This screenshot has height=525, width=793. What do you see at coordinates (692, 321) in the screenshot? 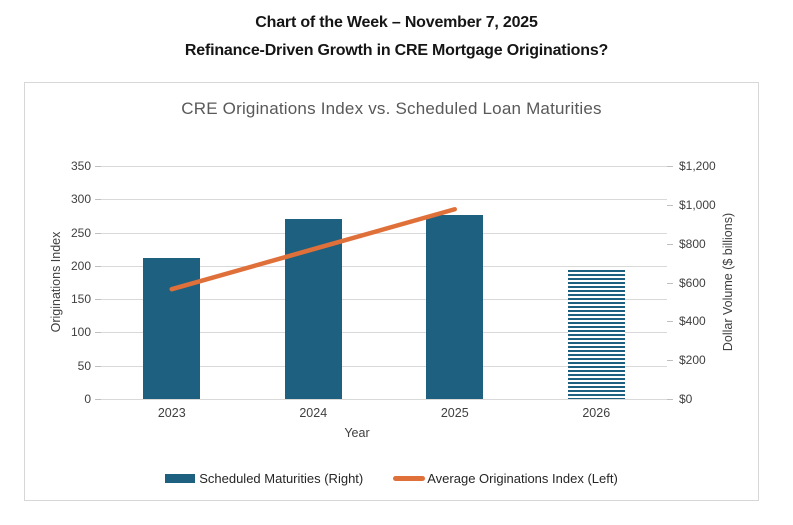
I see `right-axis-tick-label: $400` at bounding box center [692, 321].